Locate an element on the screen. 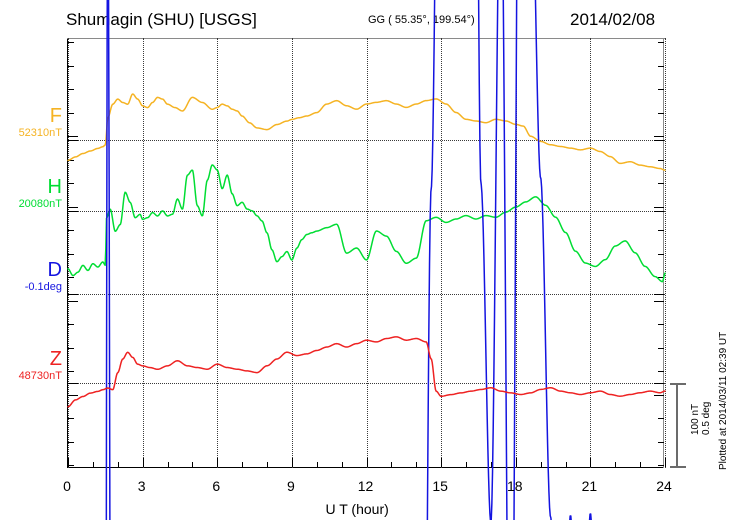 This screenshot has width=730, height=520. component-label-Z: Z 48730nT is located at coordinates (31, 366).